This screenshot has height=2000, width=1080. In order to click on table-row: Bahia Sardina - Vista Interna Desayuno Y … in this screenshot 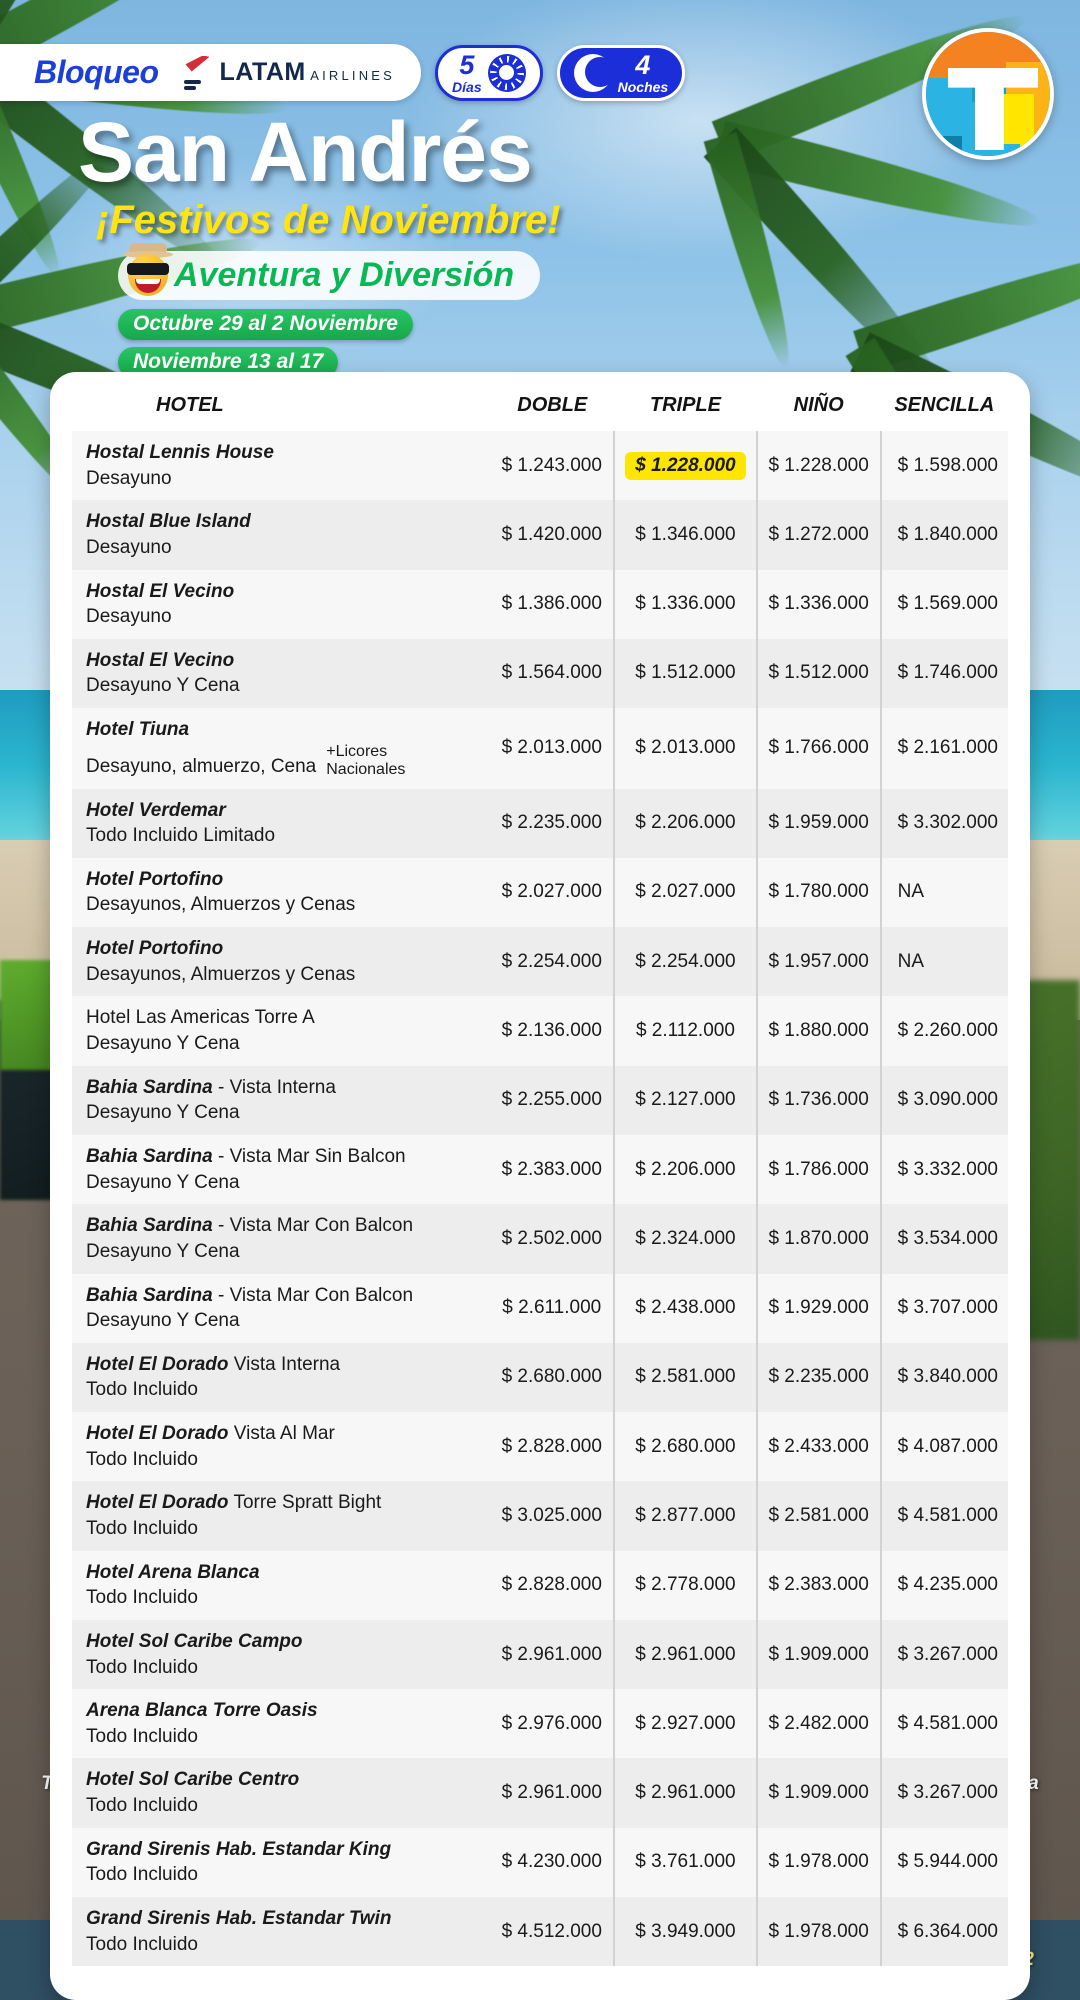, I will do `click(540, 1100)`.